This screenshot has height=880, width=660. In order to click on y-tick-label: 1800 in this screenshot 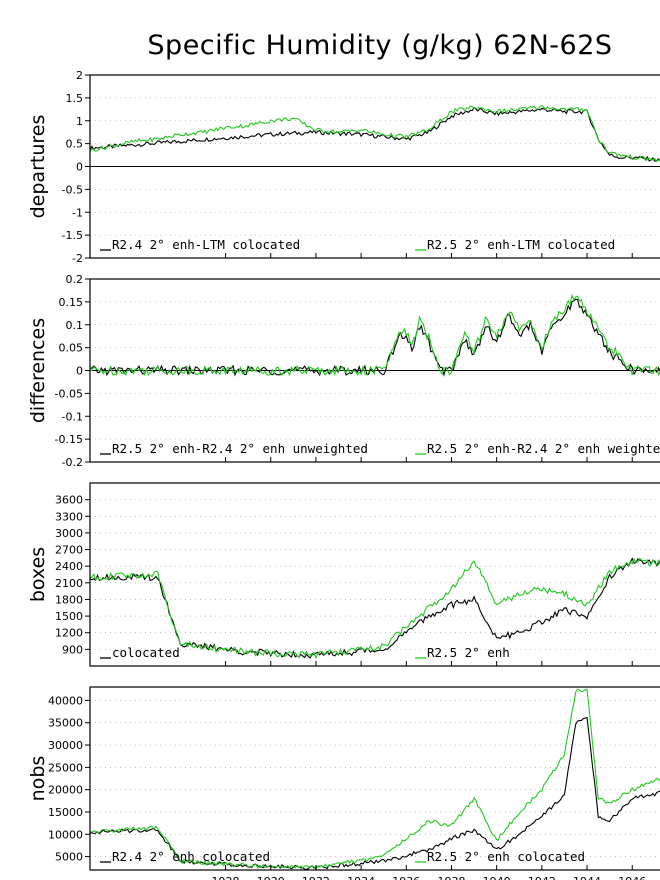, I will do `click(69, 599)`.